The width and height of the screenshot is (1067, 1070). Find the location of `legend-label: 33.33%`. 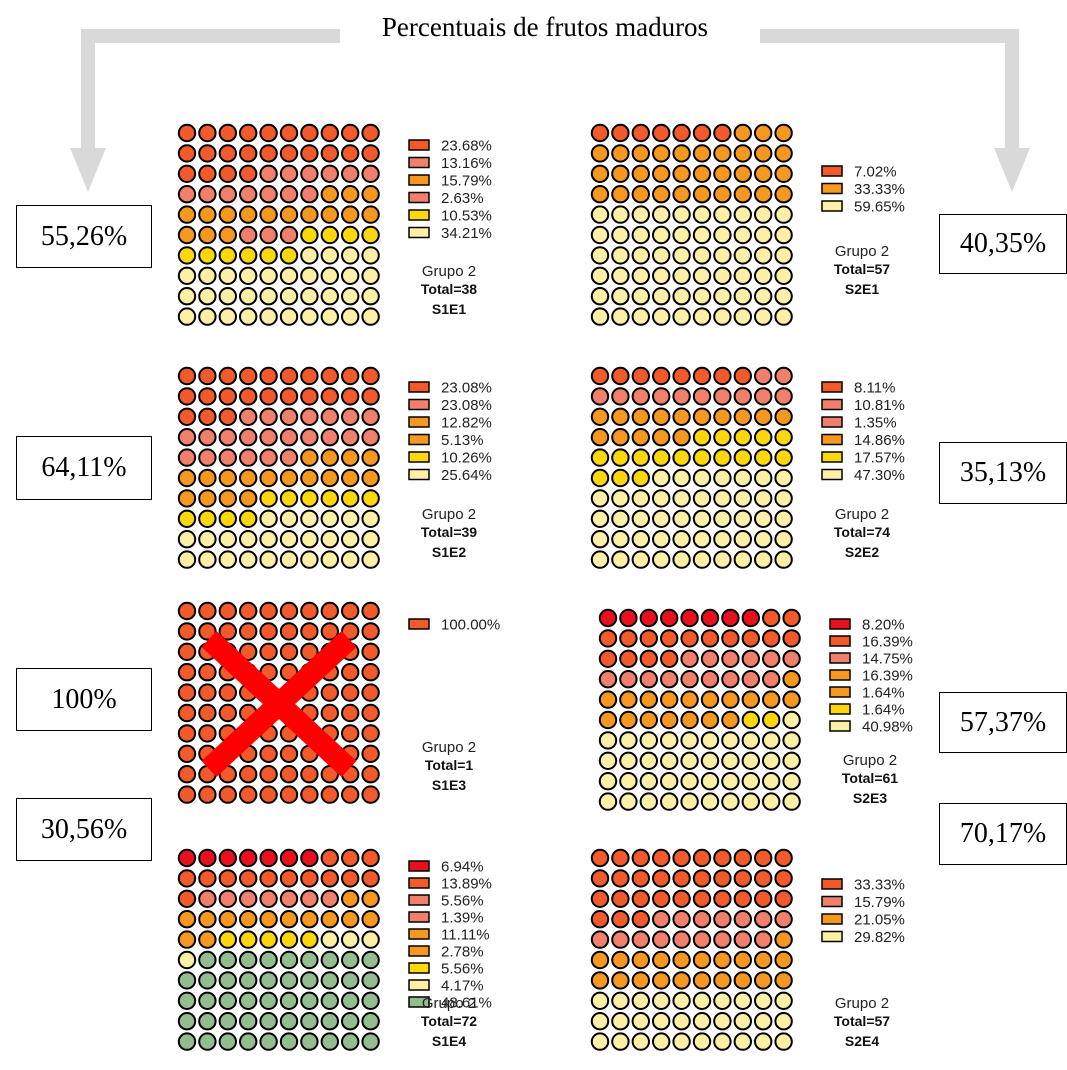

legend-label: 33.33% is located at coordinates (879, 189).